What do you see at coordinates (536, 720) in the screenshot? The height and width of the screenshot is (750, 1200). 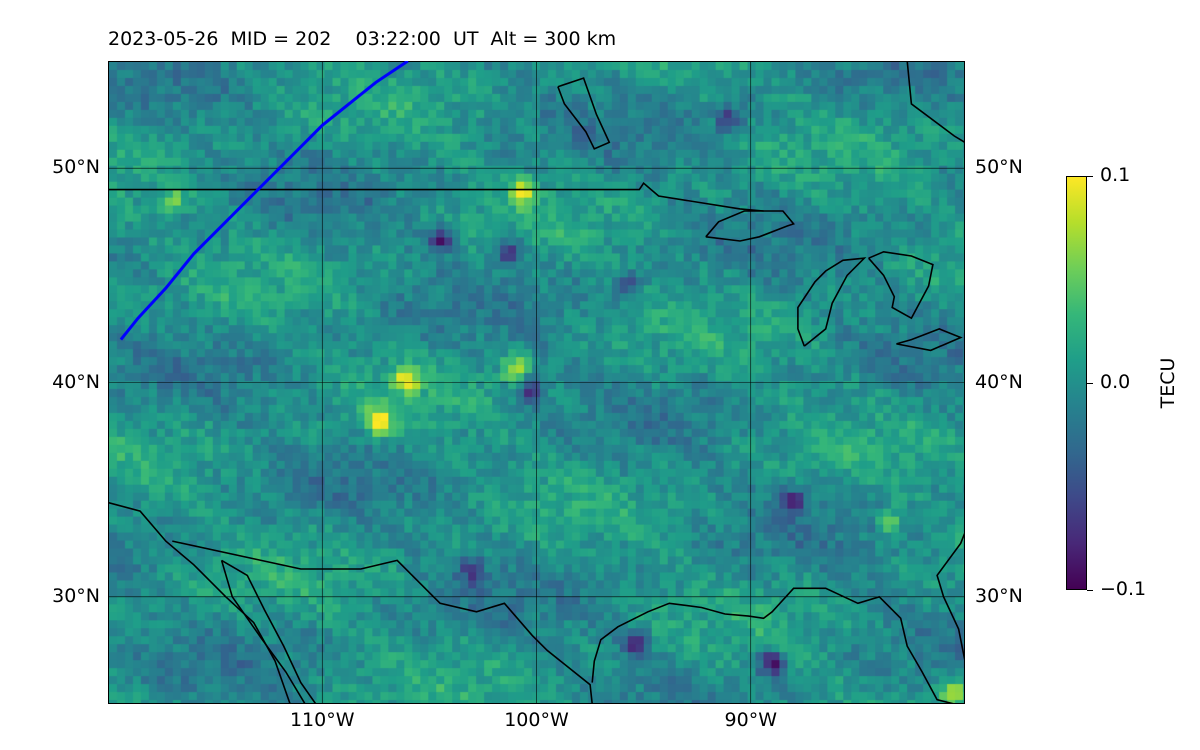 I see `lon-tick-label: 100°W` at bounding box center [536, 720].